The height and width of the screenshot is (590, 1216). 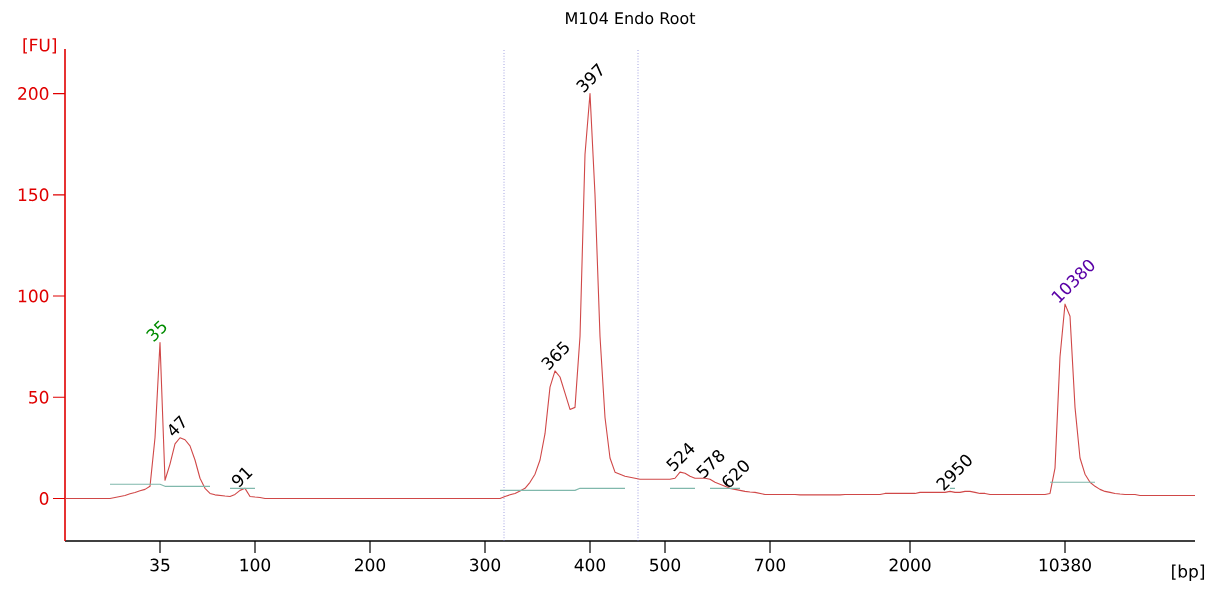 I want to click on annotation: 47, so click(x=177, y=425).